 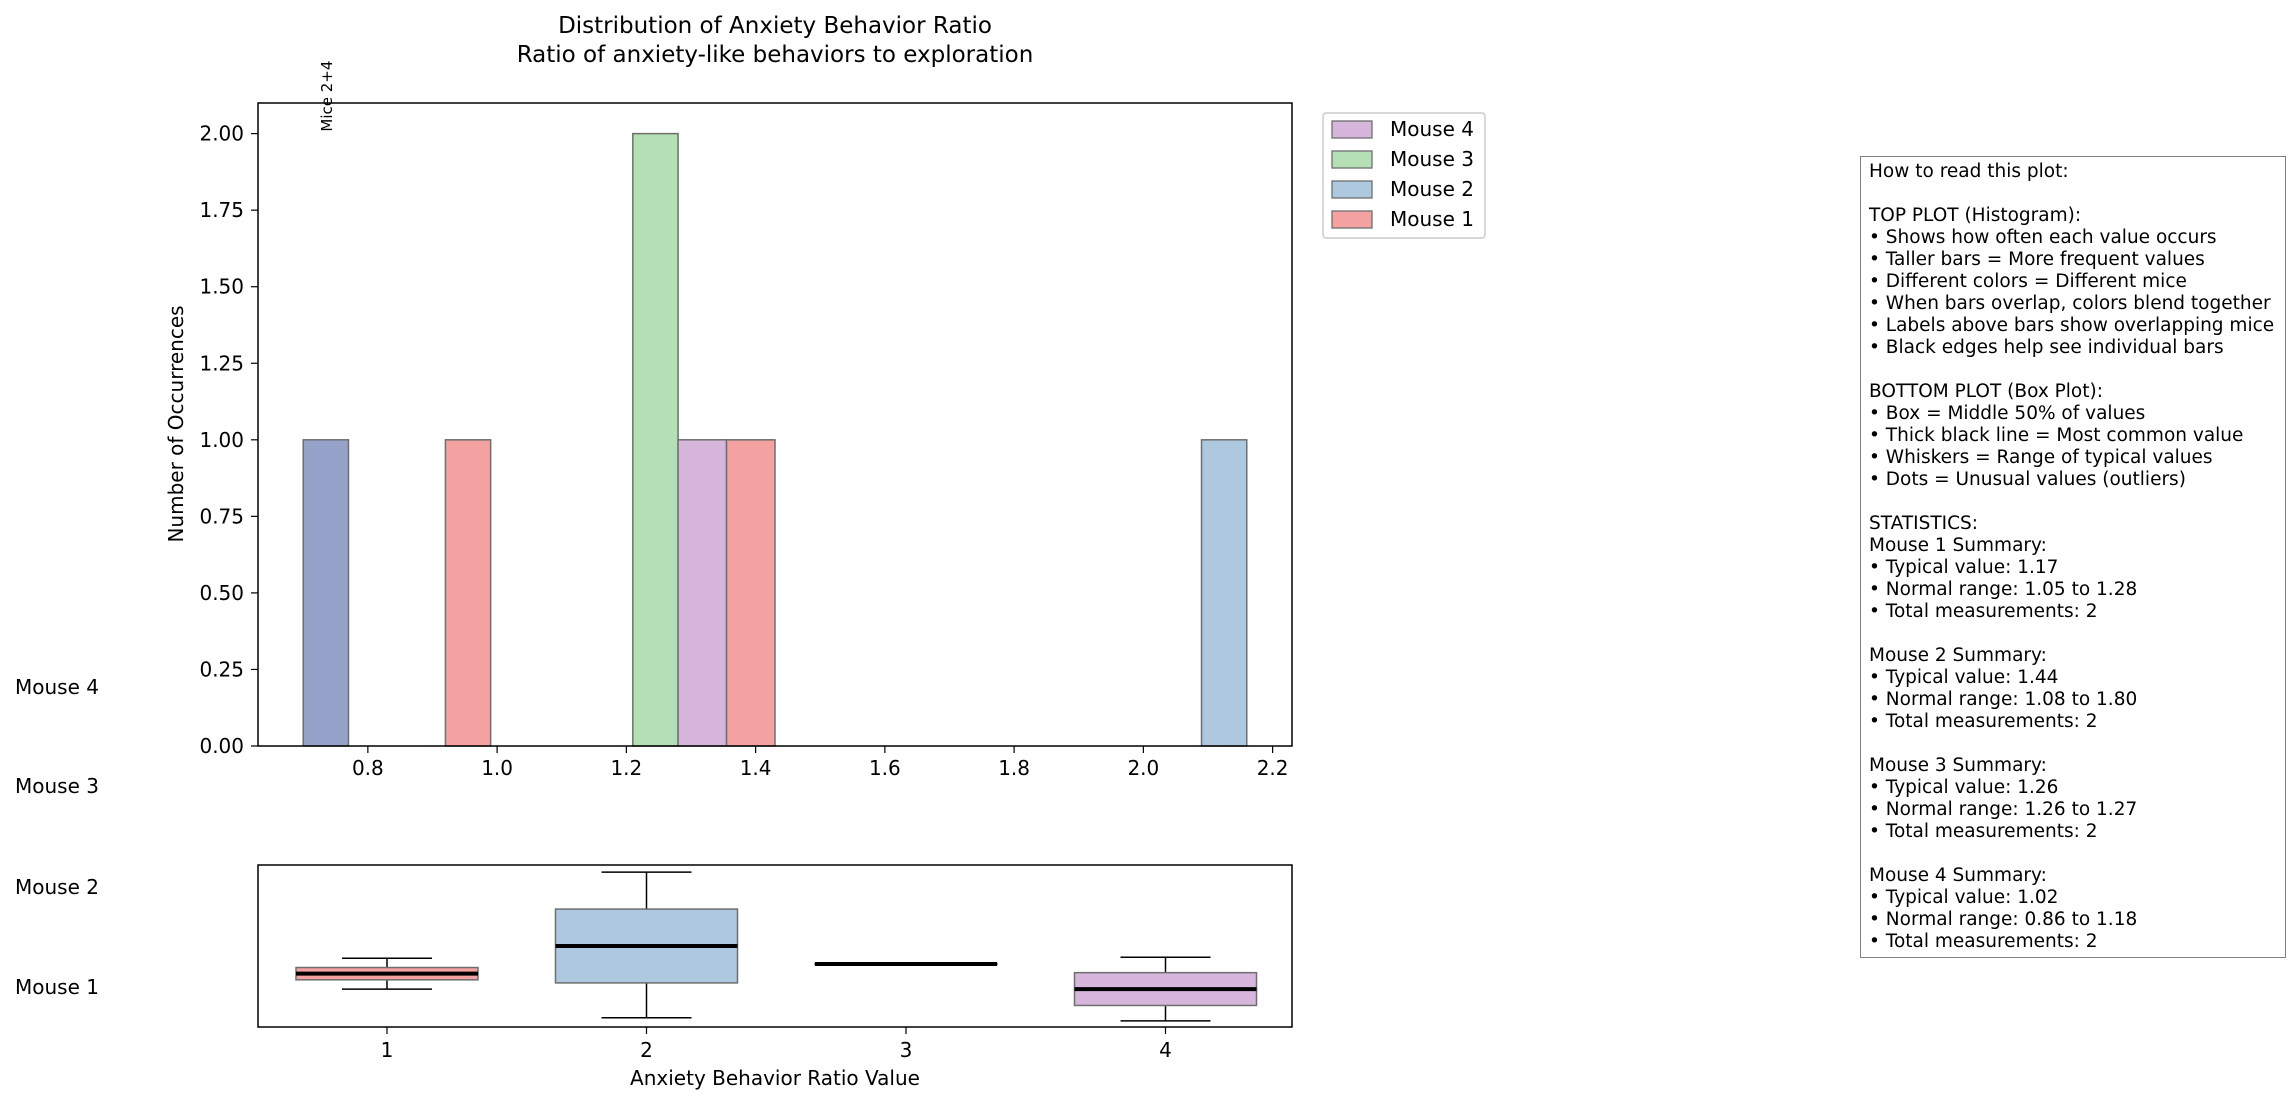 What do you see at coordinates (1432, 159) in the screenshot?
I see `legend-label: Mouse 3` at bounding box center [1432, 159].